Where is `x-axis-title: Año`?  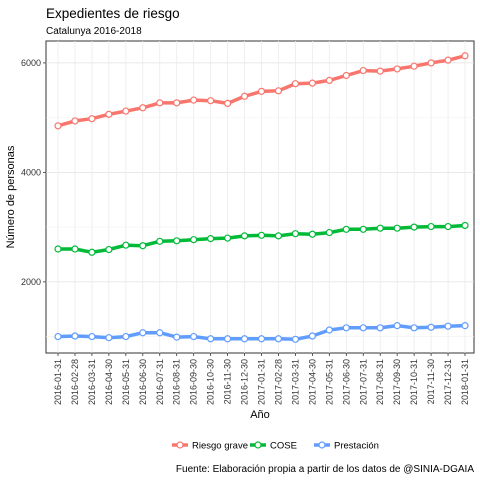
x-axis-title: Año is located at coordinates (260, 415).